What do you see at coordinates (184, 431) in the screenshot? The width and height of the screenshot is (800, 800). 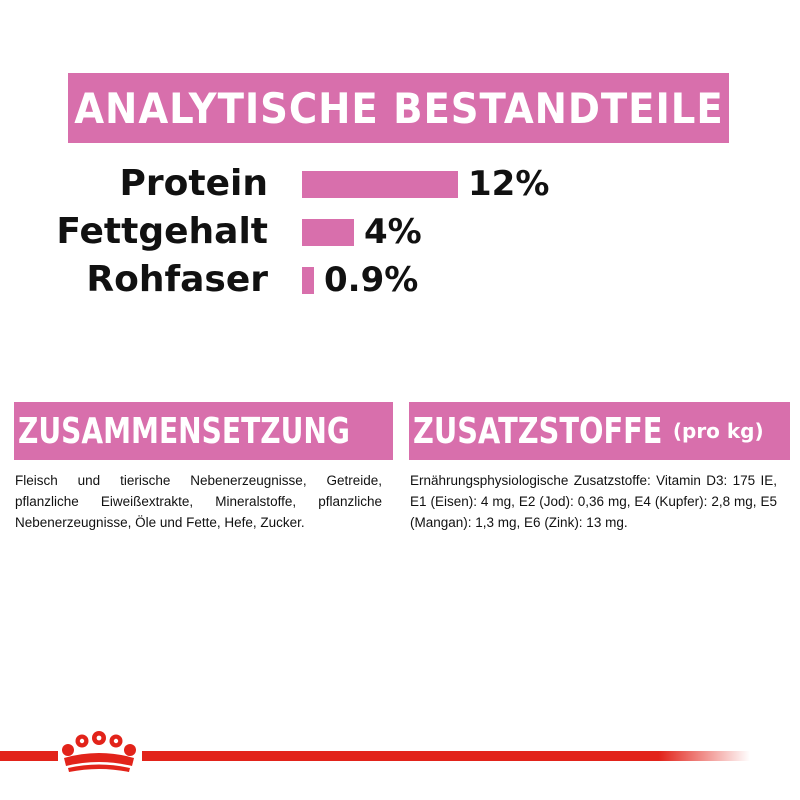 I see `composition-title: ZUSAMMENSETZUNG` at bounding box center [184, 431].